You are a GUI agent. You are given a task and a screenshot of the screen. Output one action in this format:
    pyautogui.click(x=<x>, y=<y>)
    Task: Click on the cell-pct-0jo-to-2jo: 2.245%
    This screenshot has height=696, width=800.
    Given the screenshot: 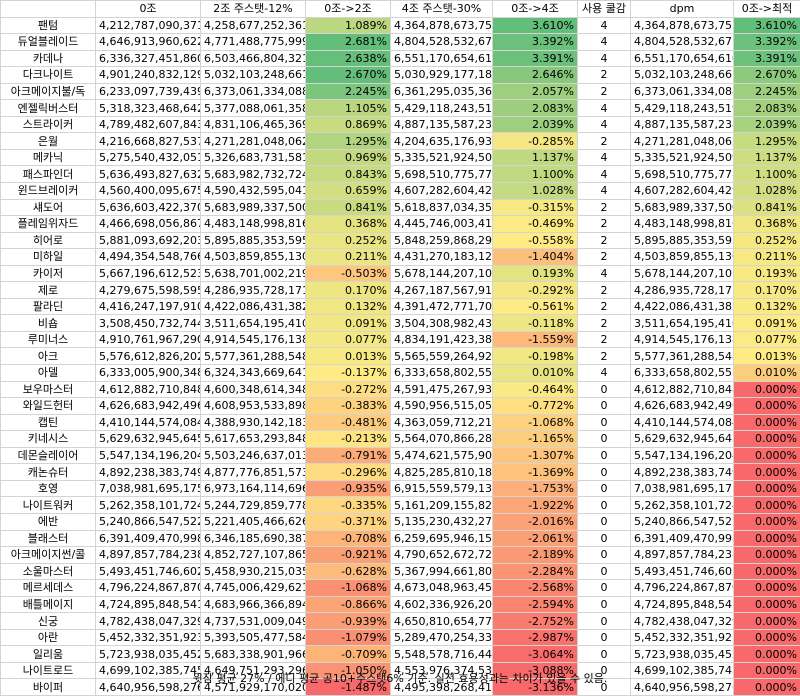 What is the action you would take?
    pyautogui.click(x=348, y=91)
    